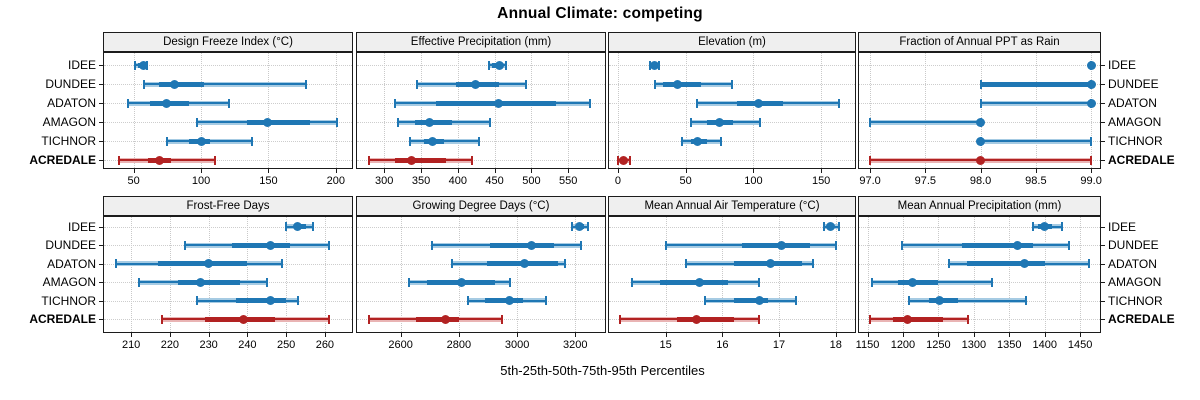 The image size is (1200, 400). Describe the element at coordinates (732, 274) in the screenshot. I see `panel-mean-annual-air-temperature-c` at that location.